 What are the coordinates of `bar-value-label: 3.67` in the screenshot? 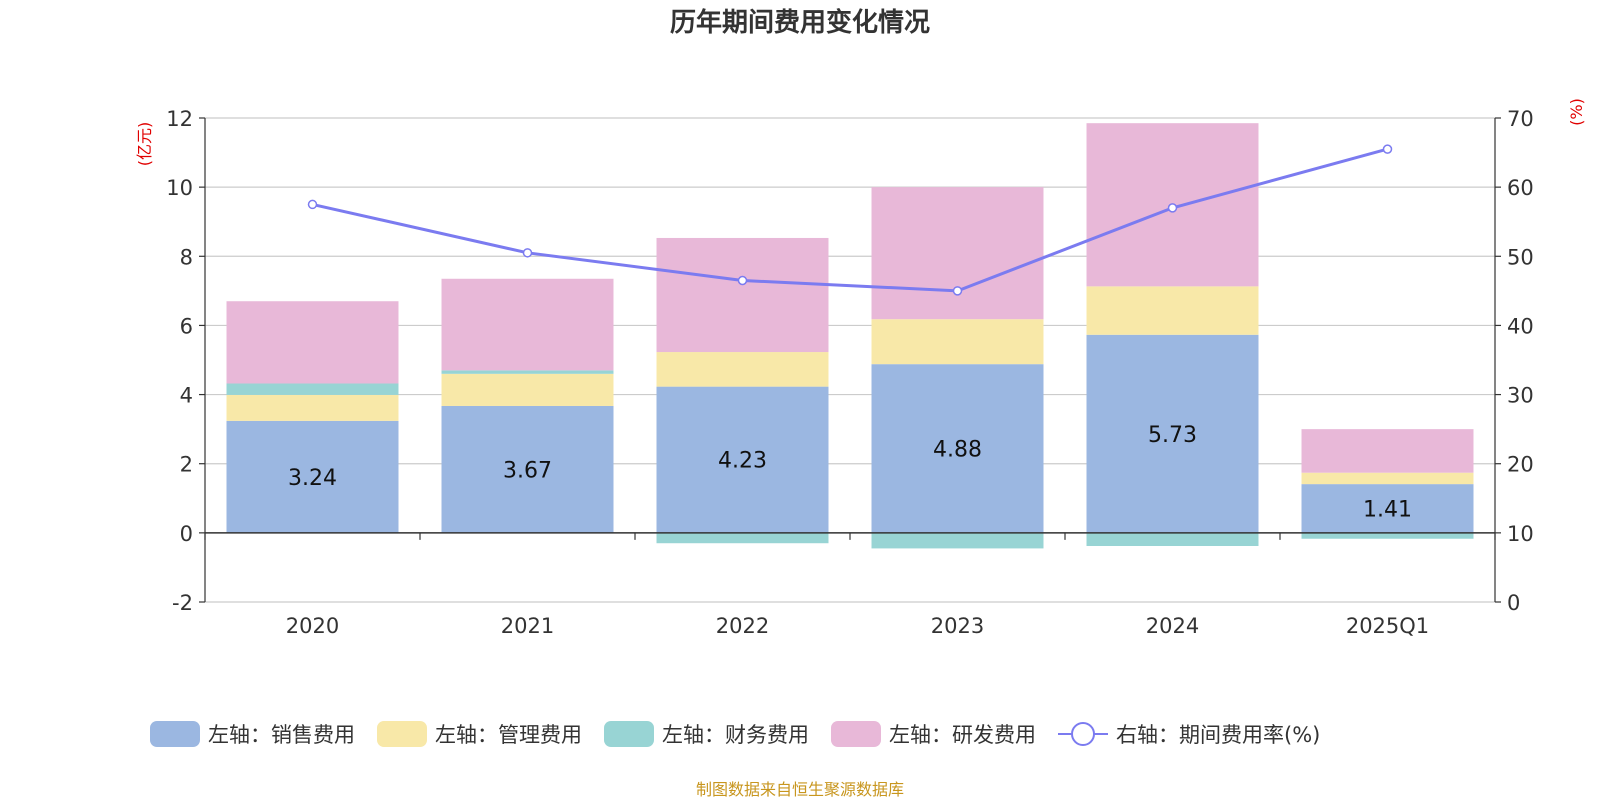 It's located at (527, 470).